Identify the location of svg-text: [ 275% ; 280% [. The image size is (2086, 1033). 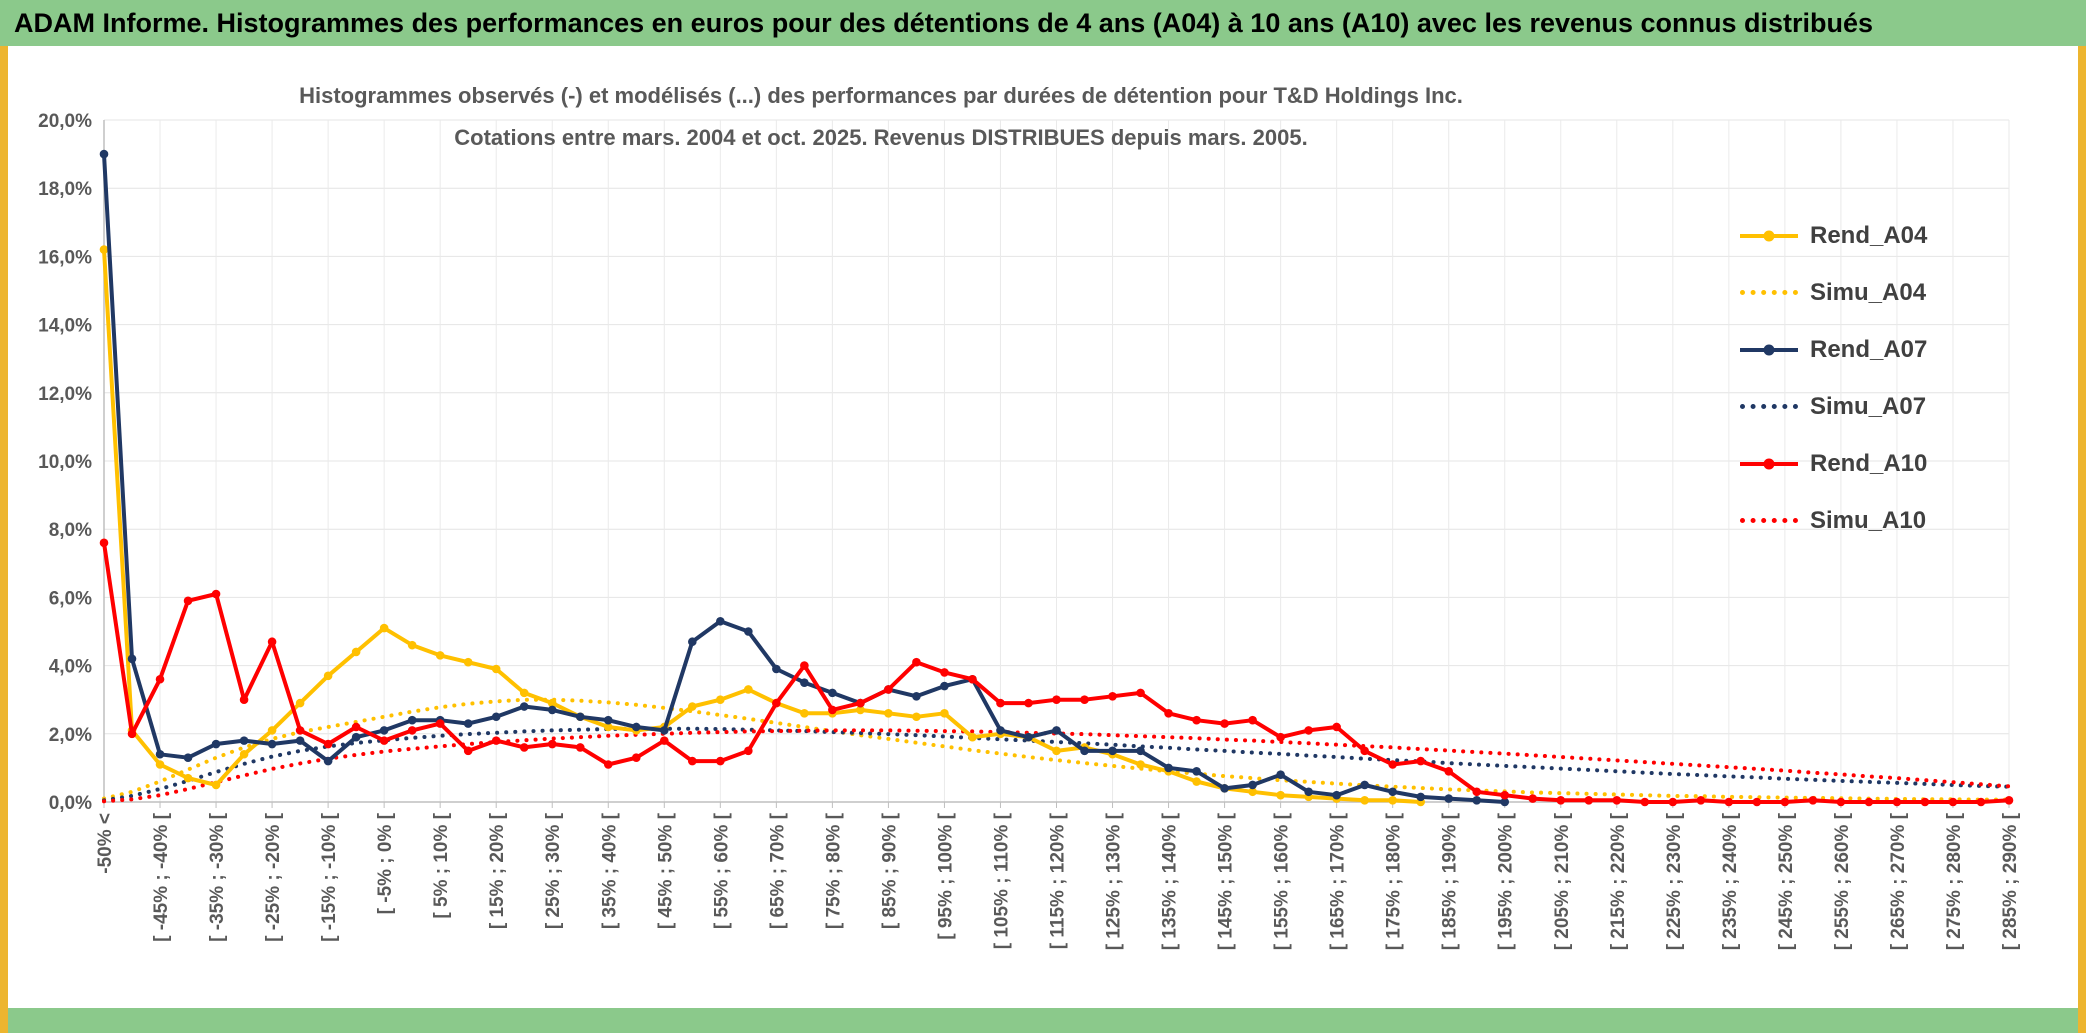
(1954, 881).